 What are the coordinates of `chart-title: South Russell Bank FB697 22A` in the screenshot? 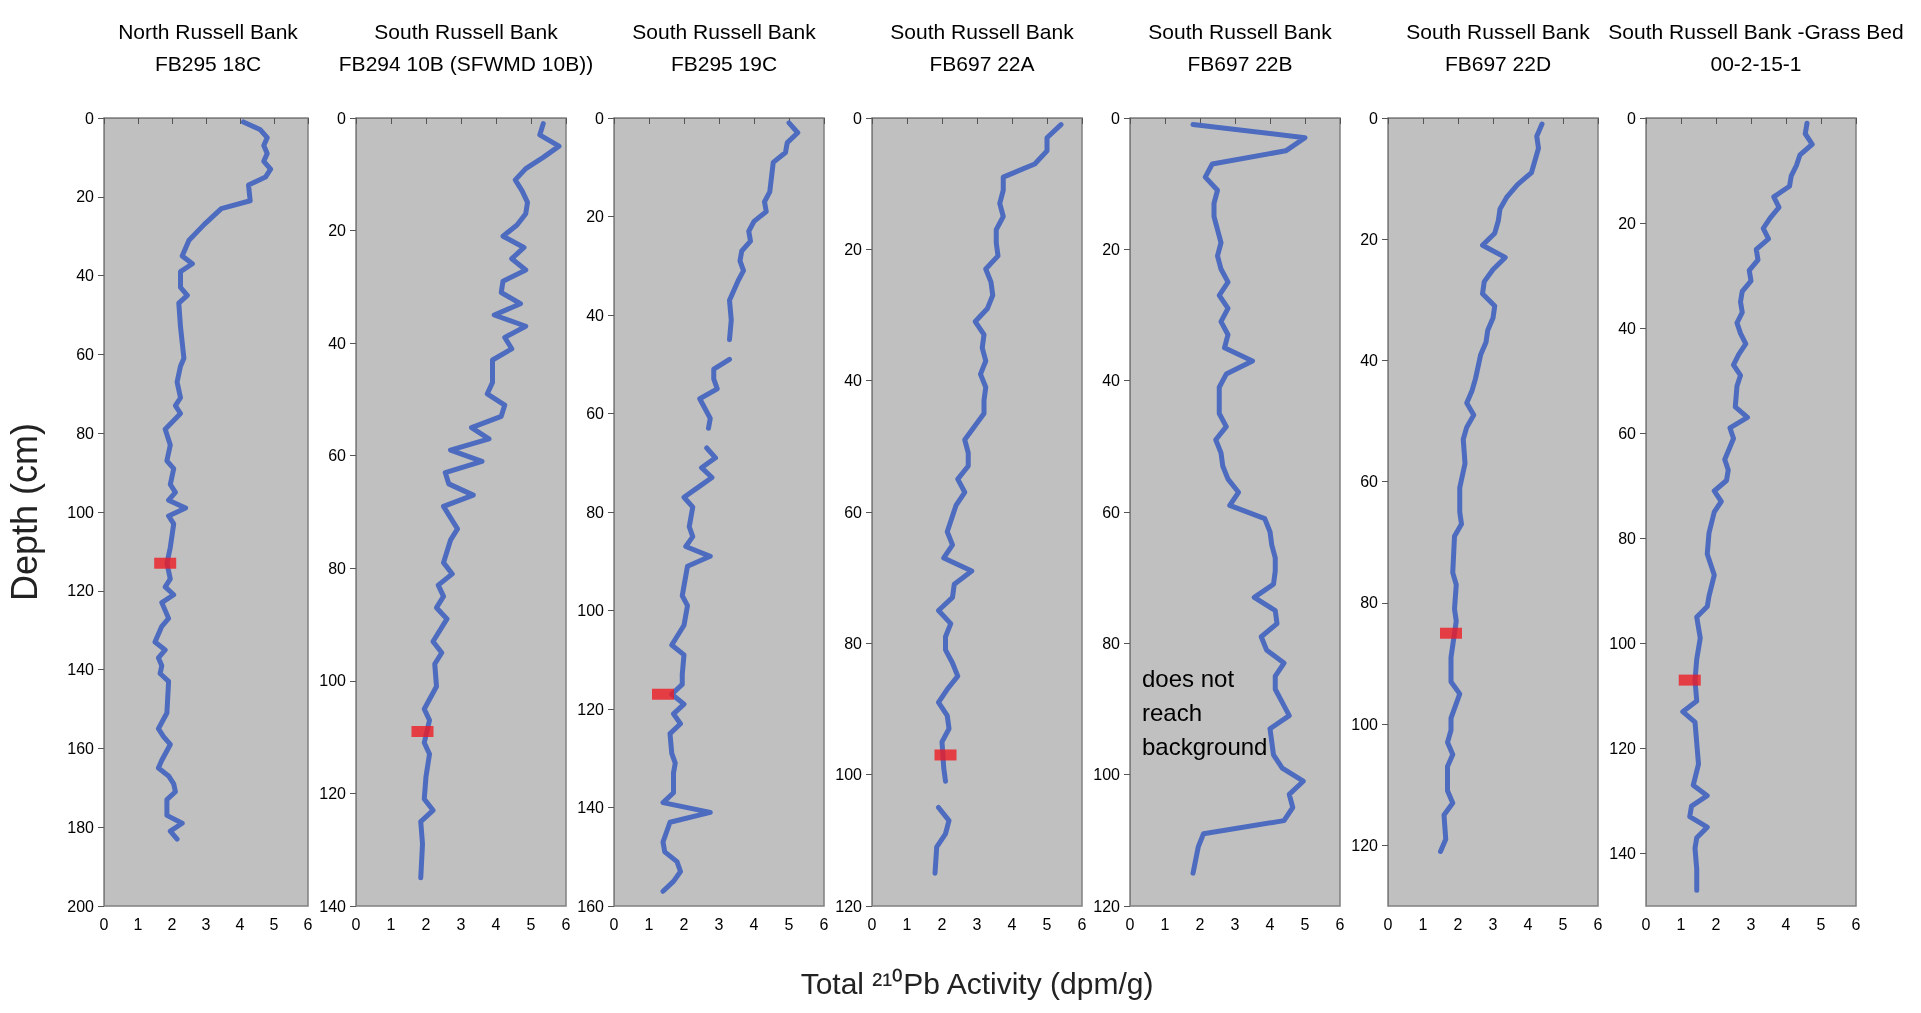 It's located at (982, 47).